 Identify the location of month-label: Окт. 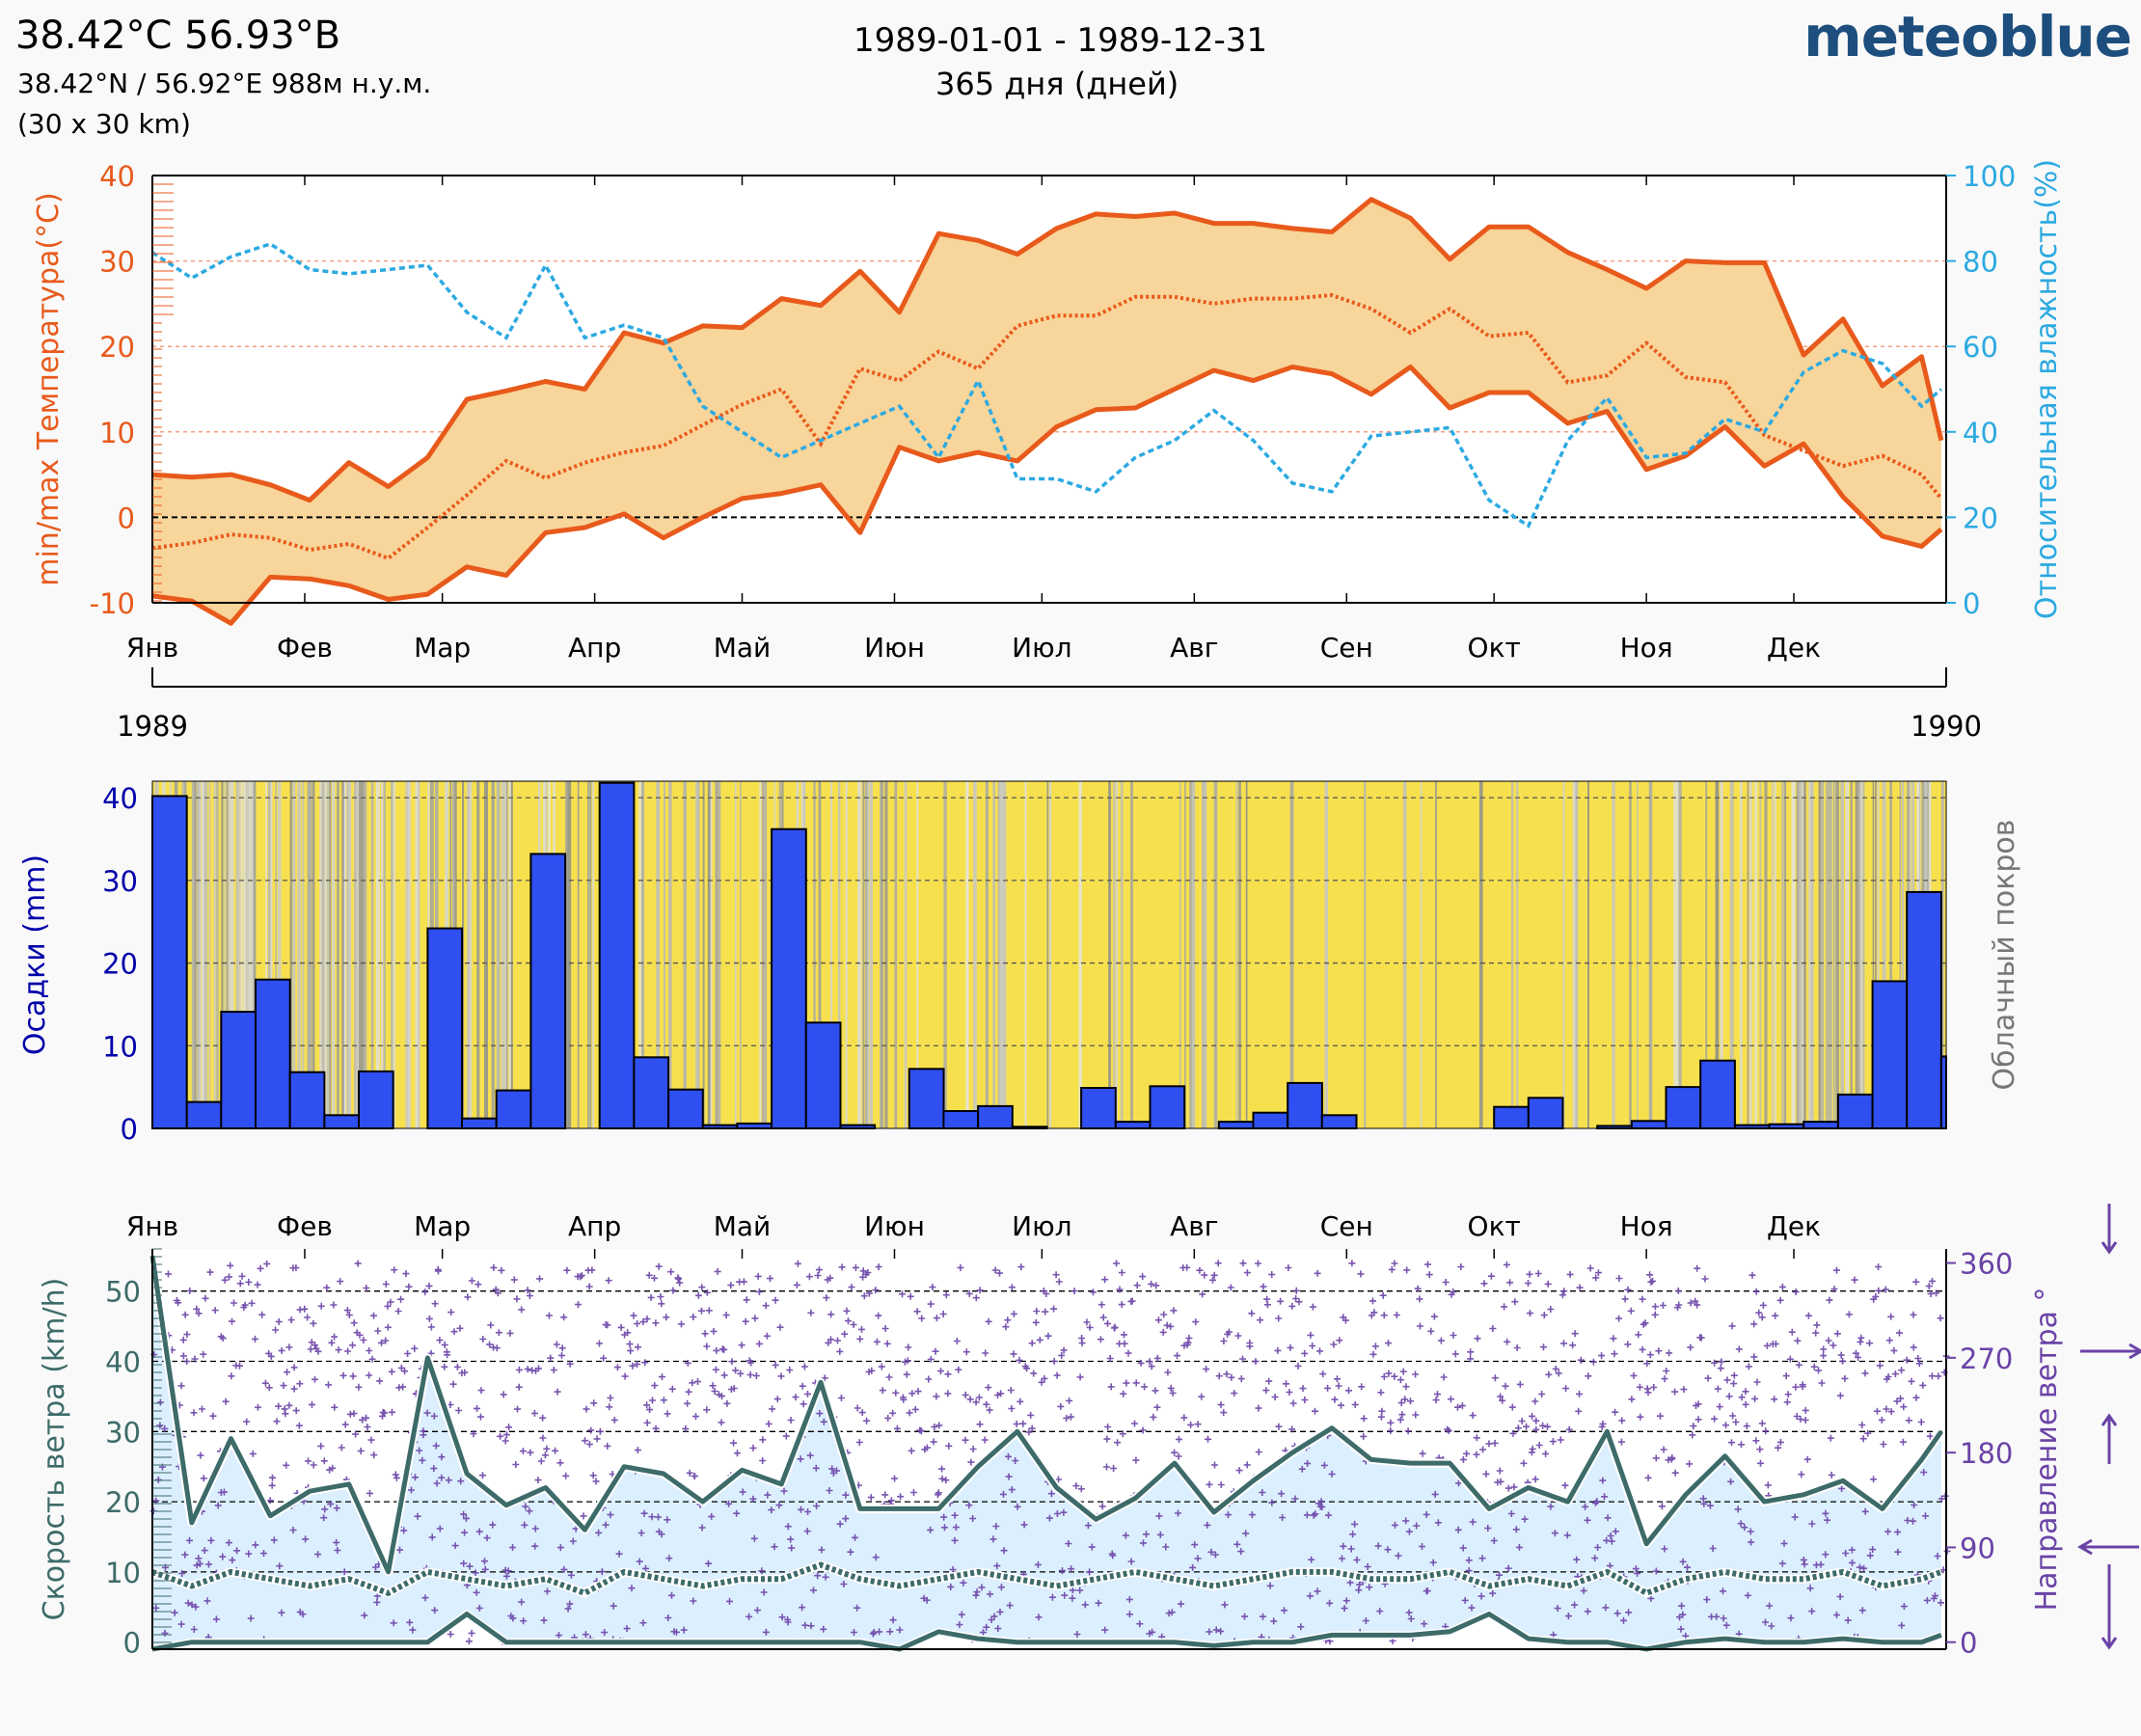
(1494, 1226).